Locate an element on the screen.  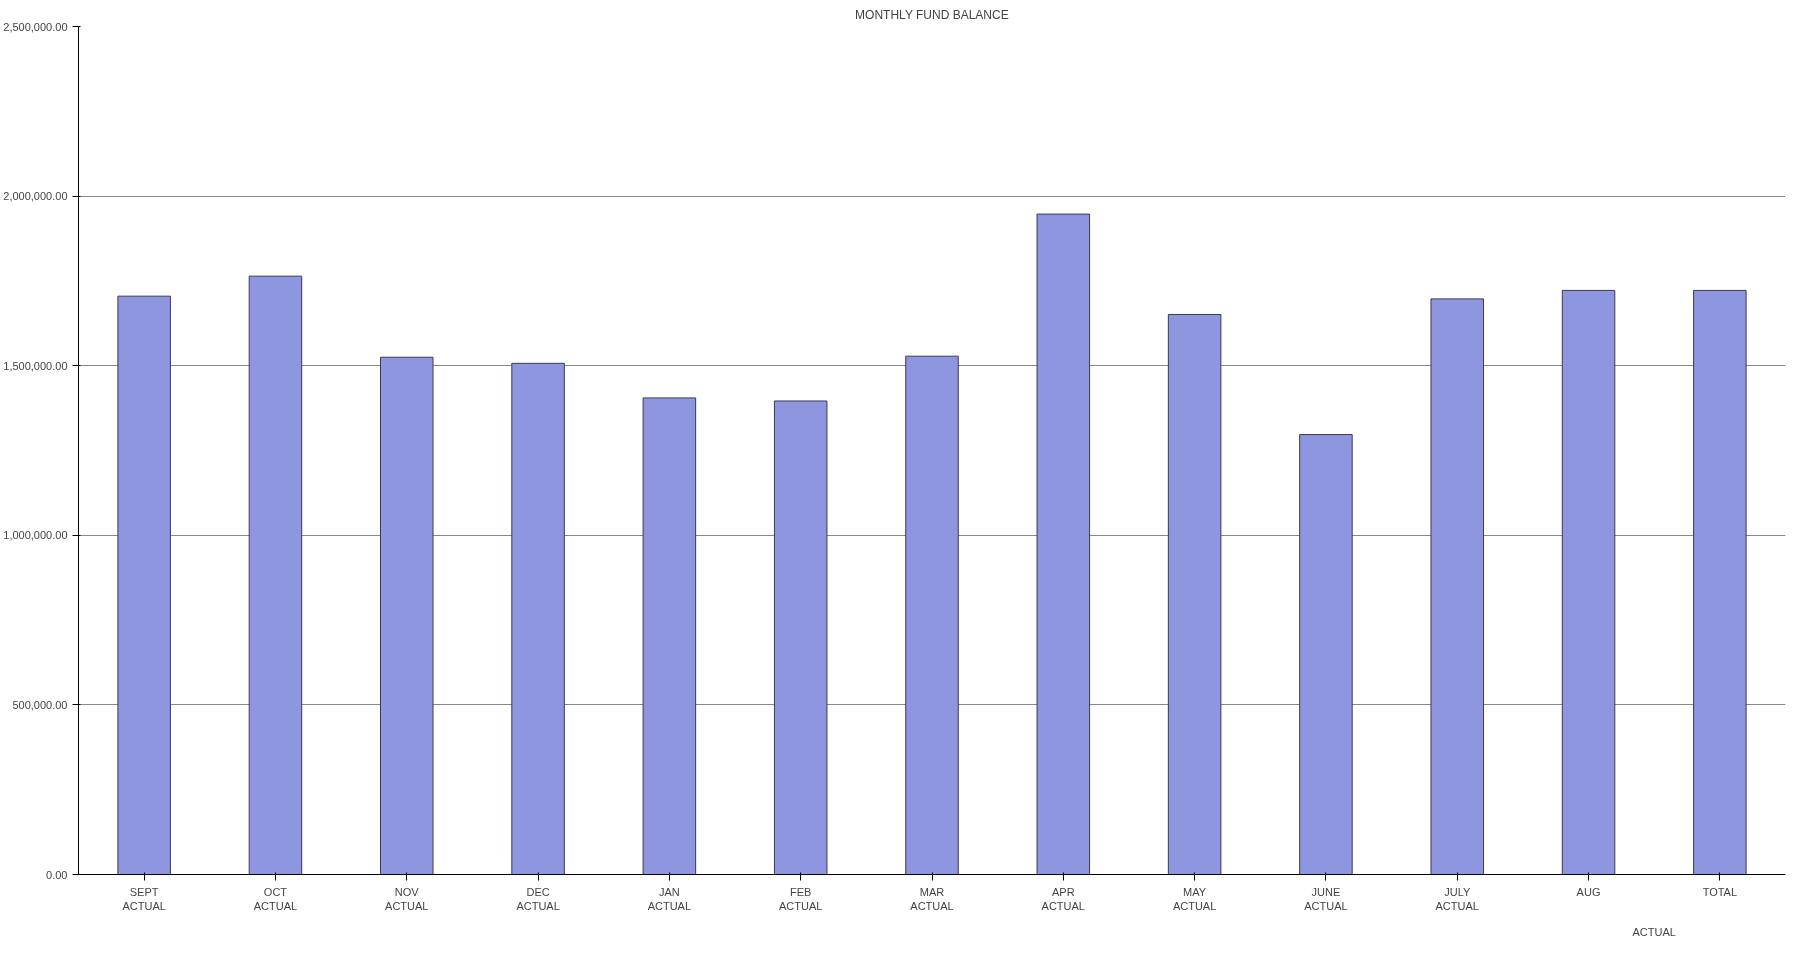
x-tick-label: NOV ACTUAL is located at coordinates (407, 898).